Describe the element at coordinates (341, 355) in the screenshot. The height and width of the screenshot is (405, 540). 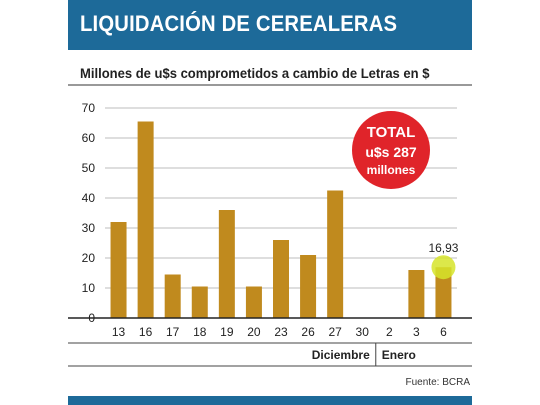
I see `month-label: Diciembre` at that location.